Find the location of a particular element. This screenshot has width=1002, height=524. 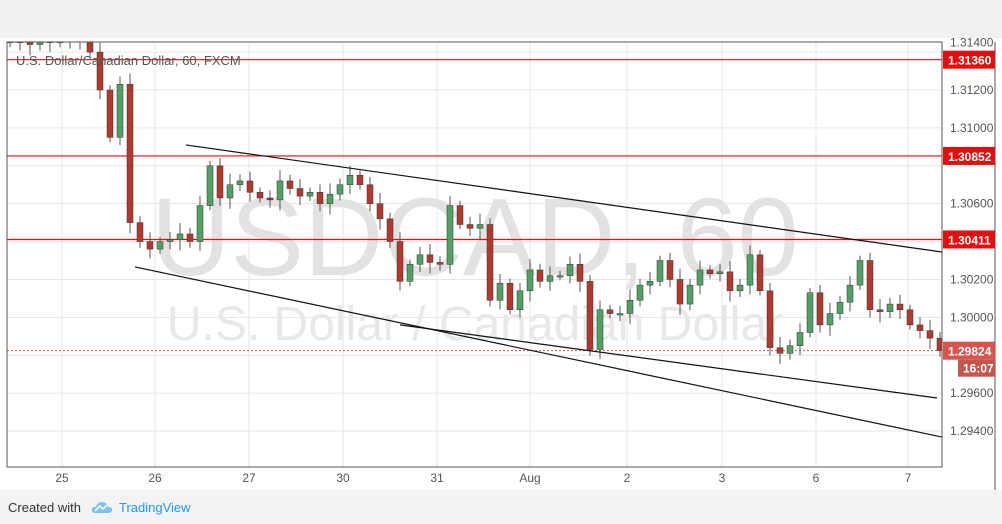

level-price-label: 1.30852 is located at coordinates (970, 157).